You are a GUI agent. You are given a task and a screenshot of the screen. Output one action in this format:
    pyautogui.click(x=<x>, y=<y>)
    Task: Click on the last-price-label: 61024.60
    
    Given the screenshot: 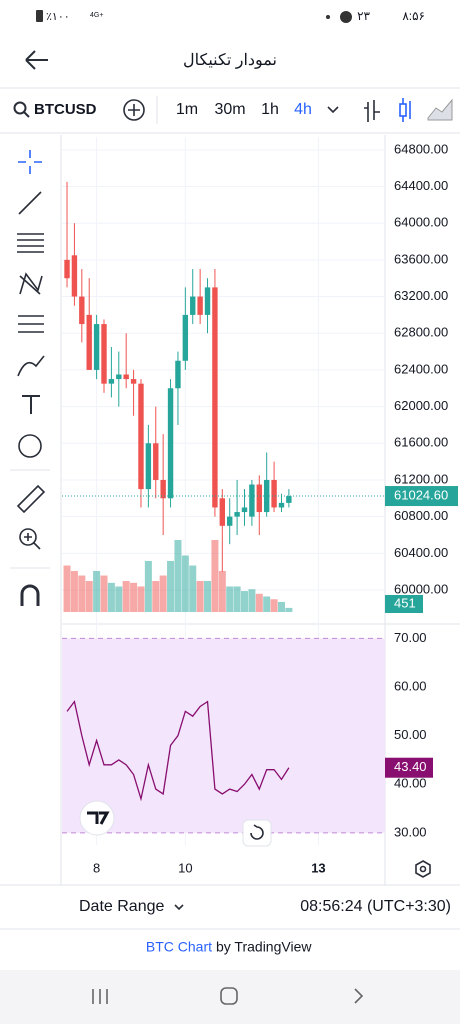 What is the action you would take?
    pyautogui.click(x=421, y=494)
    